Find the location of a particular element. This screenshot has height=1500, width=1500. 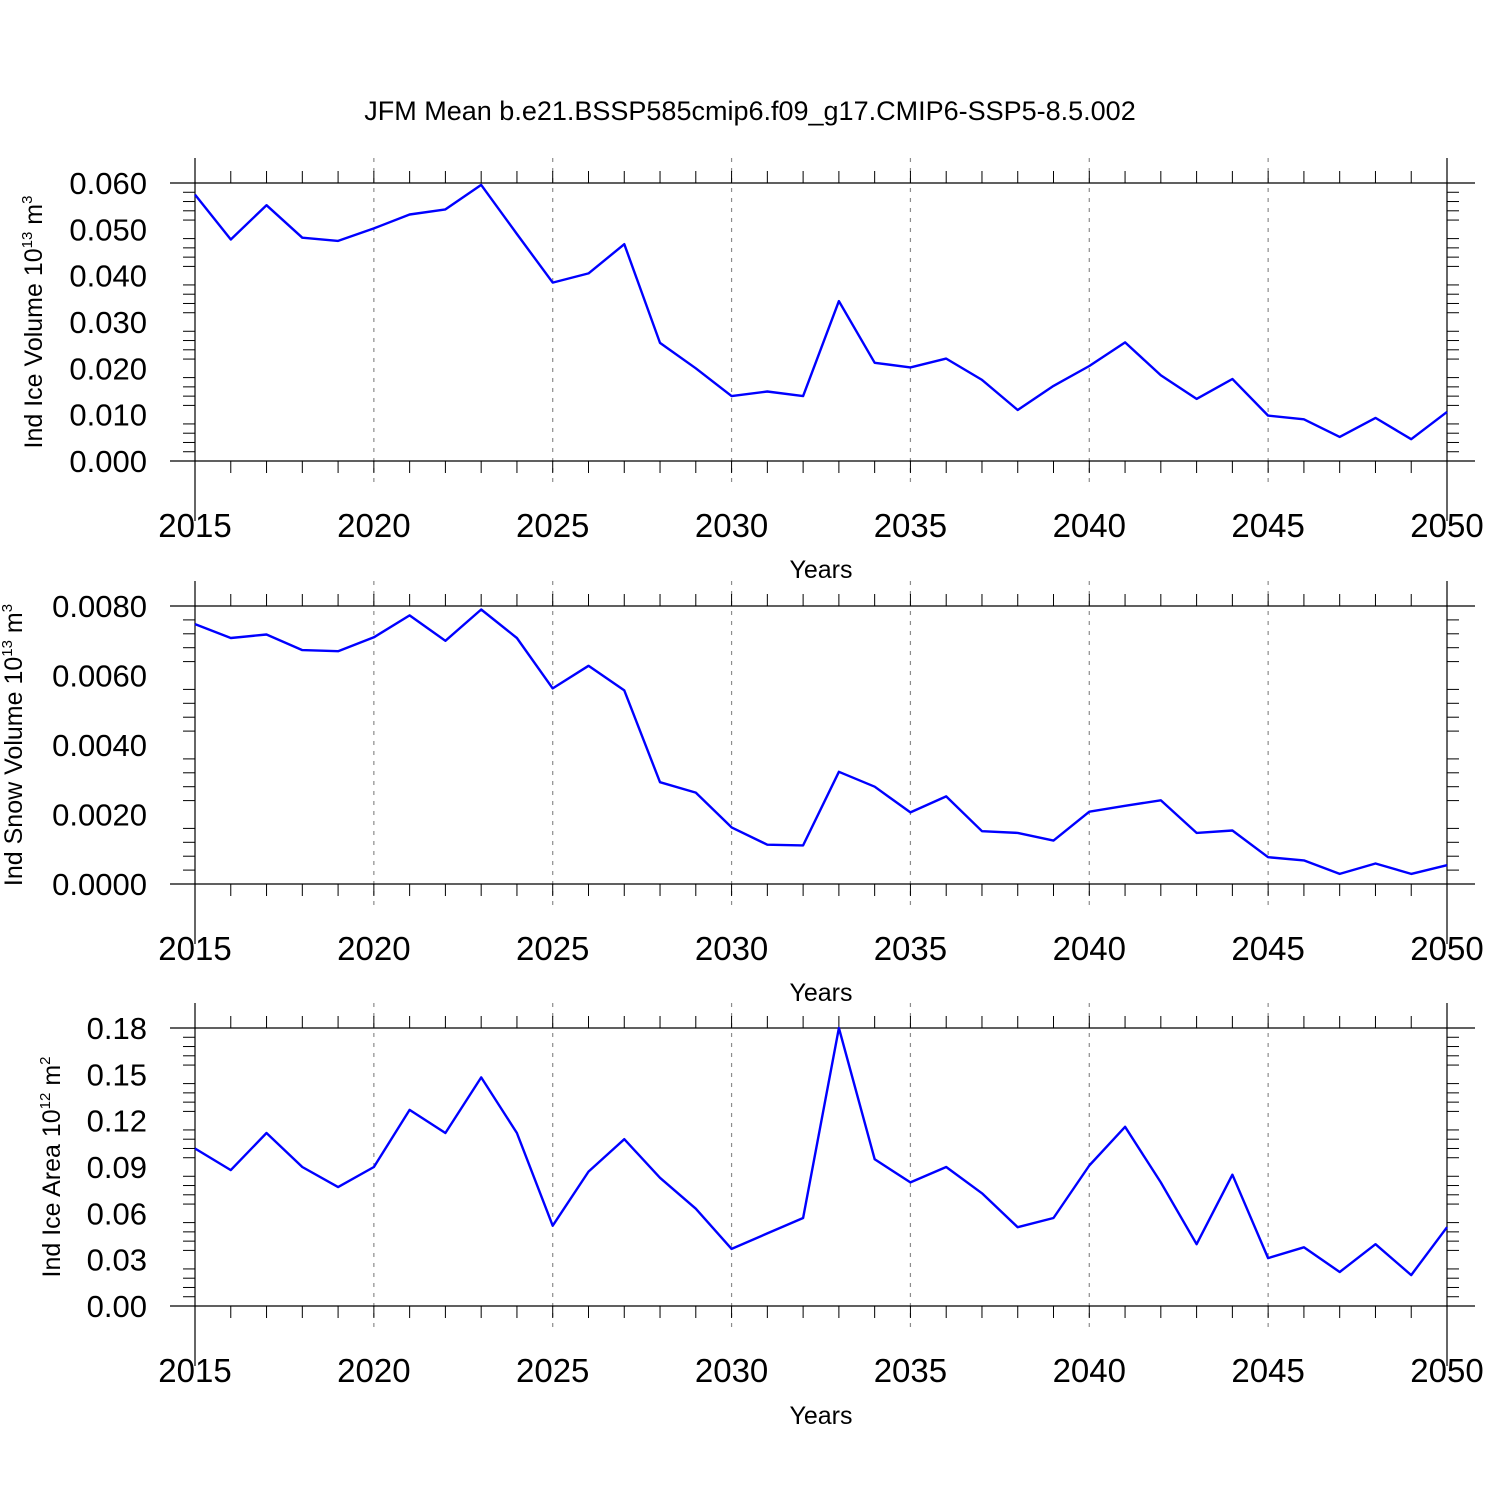

y-tick-label: 0.0080 is located at coordinates (99, 606).